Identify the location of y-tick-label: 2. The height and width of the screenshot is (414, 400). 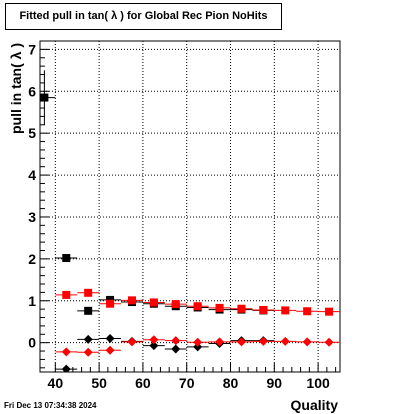
(32, 259).